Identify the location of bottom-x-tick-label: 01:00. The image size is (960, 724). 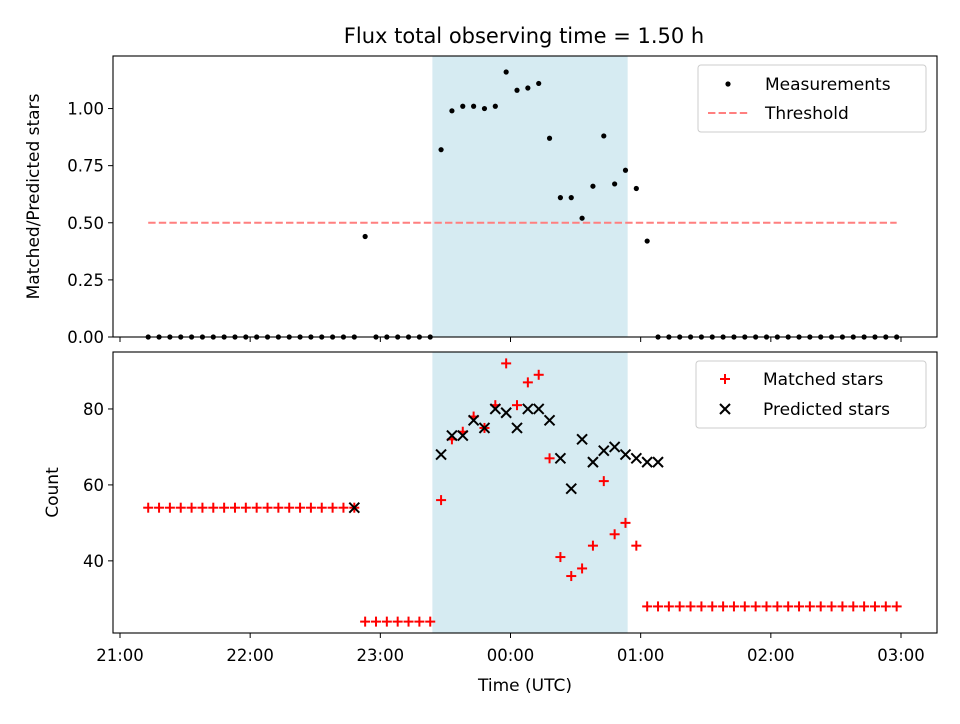
(641, 655).